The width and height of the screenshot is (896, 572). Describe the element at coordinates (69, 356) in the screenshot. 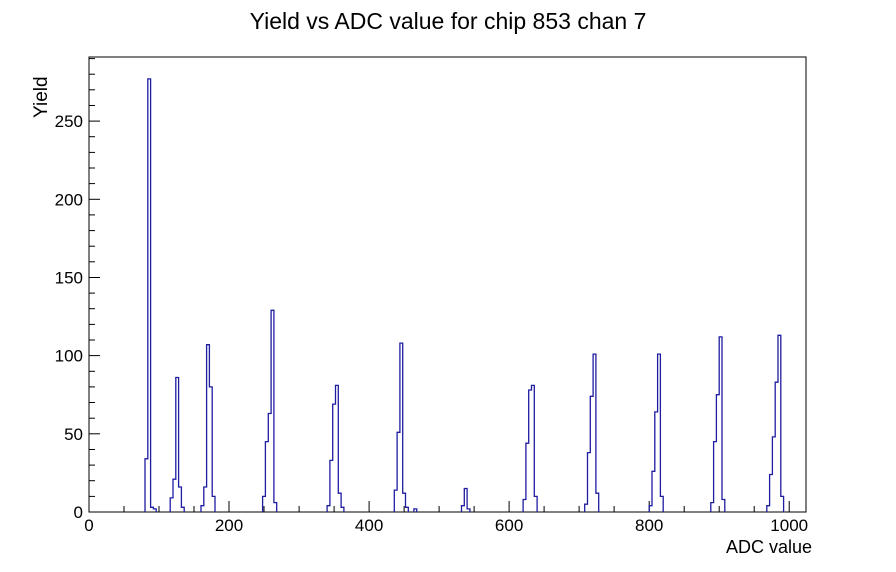

I see `y-tick-label: 100` at that location.